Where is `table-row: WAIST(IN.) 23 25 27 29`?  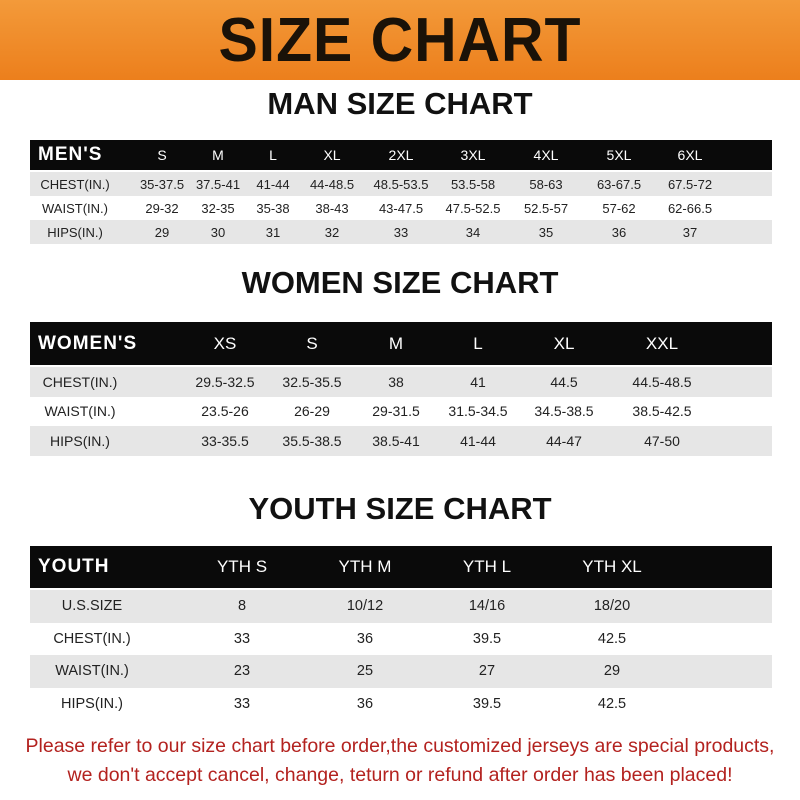 table-row: WAIST(IN.) 23 25 27 29 is located at coordinates (401, 671).